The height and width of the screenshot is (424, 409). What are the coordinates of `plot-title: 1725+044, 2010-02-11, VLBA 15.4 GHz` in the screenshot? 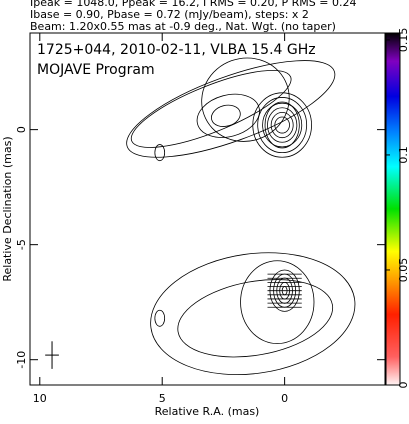 It's located at (176, 50).